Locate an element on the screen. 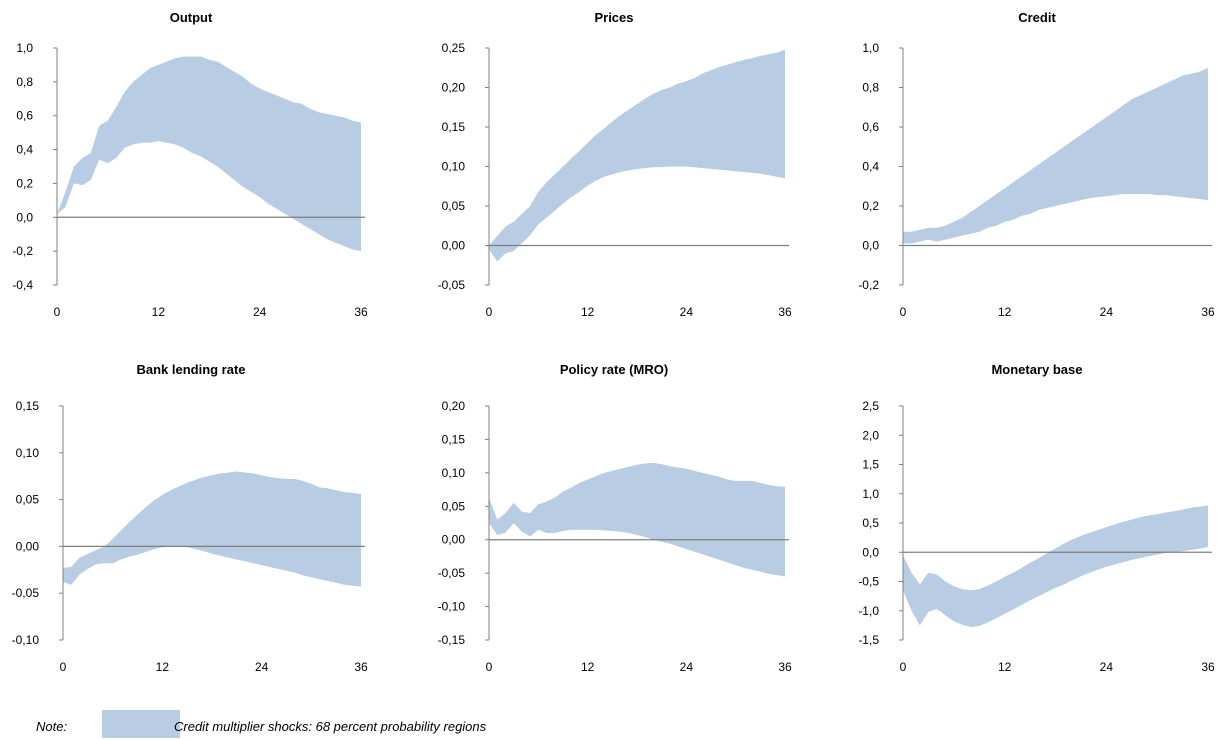  chart-title: Prices is located at coordinates (613, 17).